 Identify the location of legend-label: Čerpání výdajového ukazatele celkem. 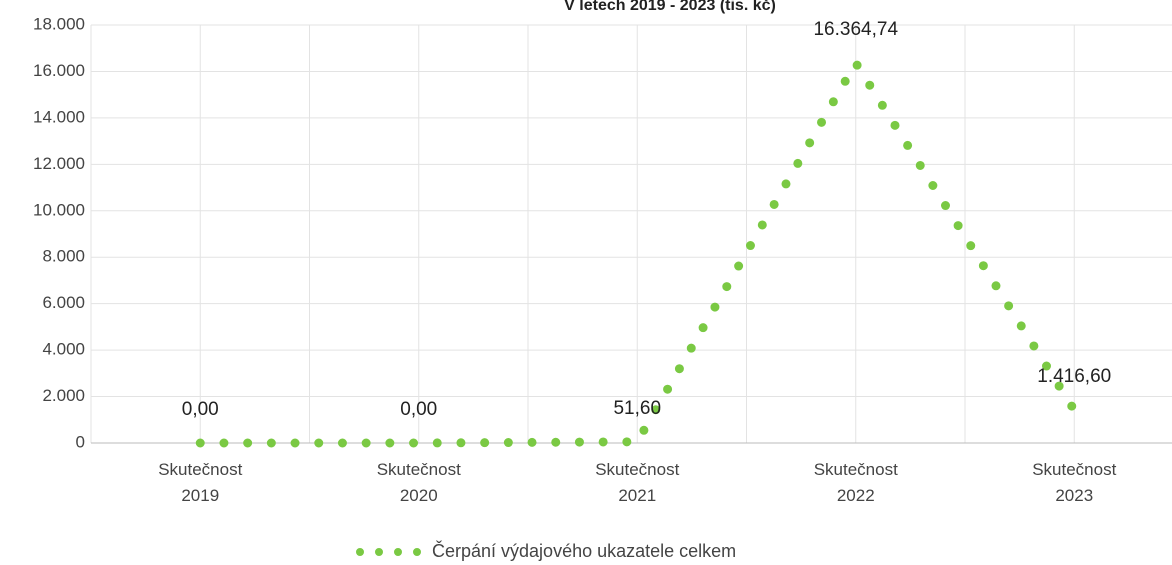
(584, 550).